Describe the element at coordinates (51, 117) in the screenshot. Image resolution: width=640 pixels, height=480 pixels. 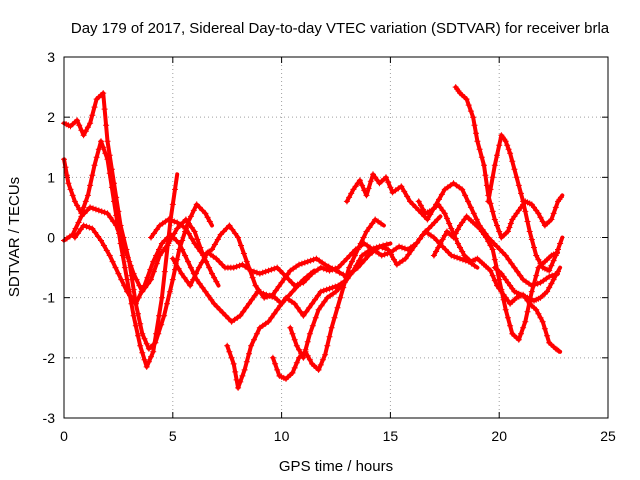
I see `y-tick-label: 2` at that location.